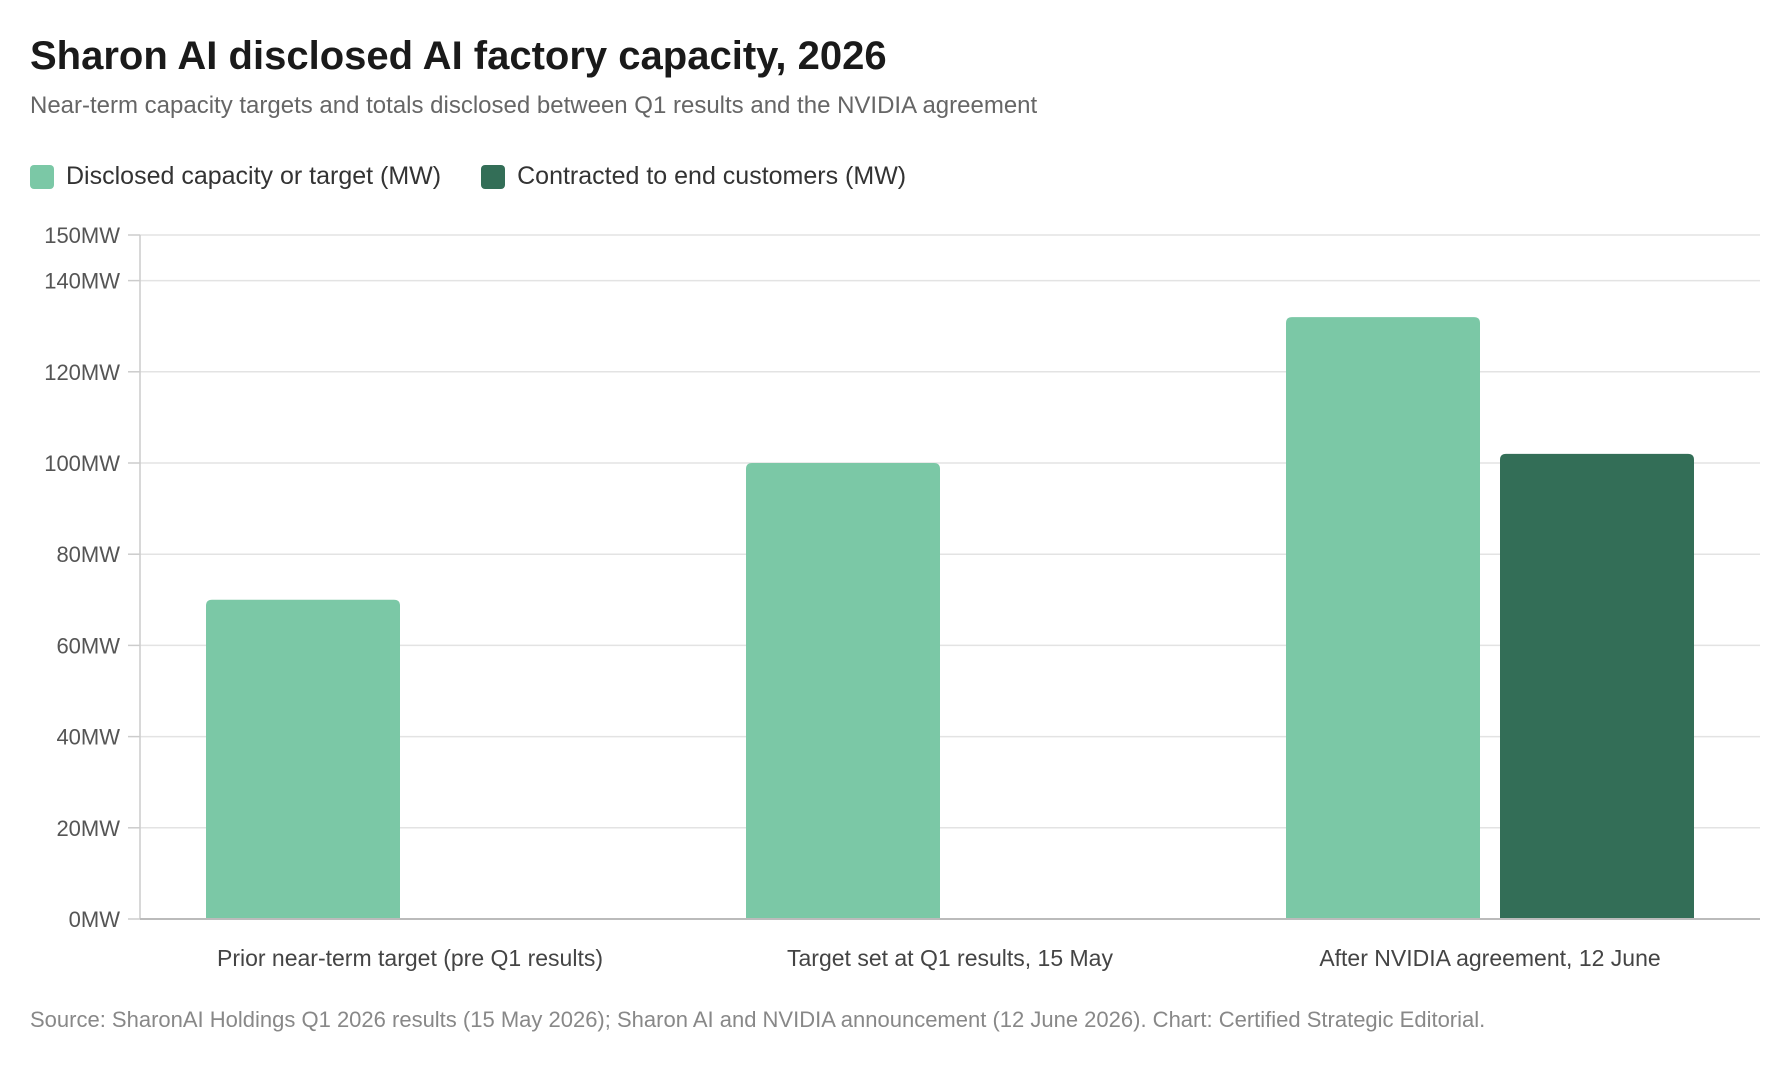  I want to click on x-category-label: After NVIDIA agreement, 12 June, so click(1489, 958).